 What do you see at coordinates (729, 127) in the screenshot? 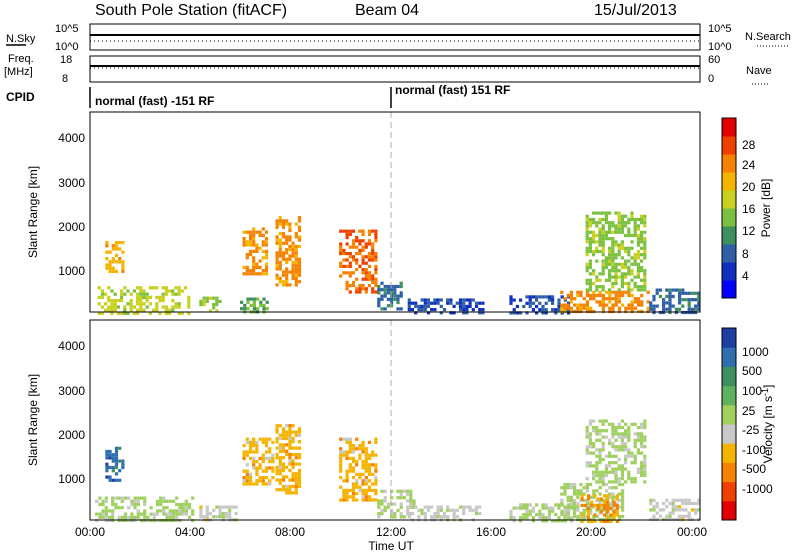
I see `power-colorbar-swatch` at bounding box center [729, 127].